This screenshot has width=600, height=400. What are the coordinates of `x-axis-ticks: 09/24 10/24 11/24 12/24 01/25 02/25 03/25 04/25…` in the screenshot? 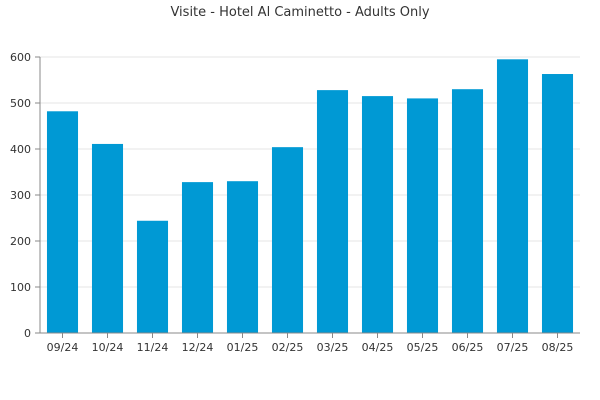 It's located at (310, 343).